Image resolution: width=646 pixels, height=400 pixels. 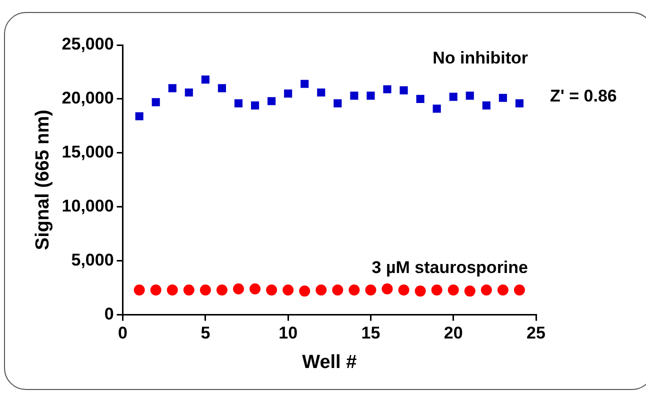 What do you see at coordinates (88, 98) in the screenshot?
I see `y-tick-label: 20,000` at bounding box center [88, 98].